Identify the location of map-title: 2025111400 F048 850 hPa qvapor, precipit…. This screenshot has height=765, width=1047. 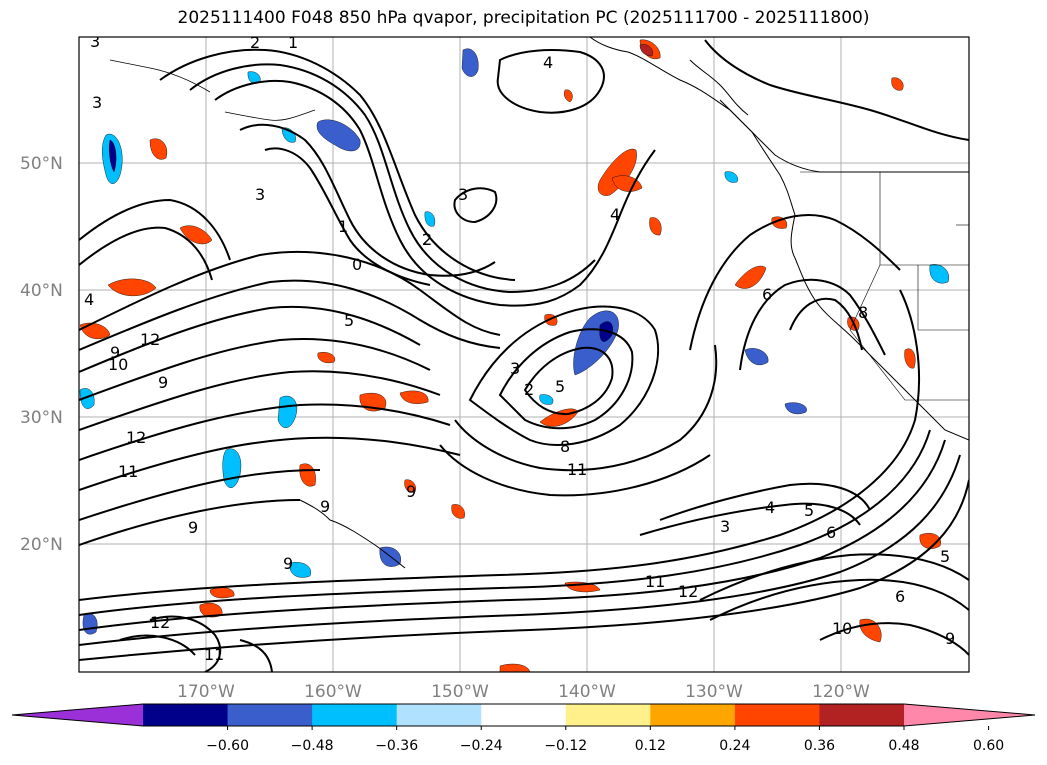
(523, 18).